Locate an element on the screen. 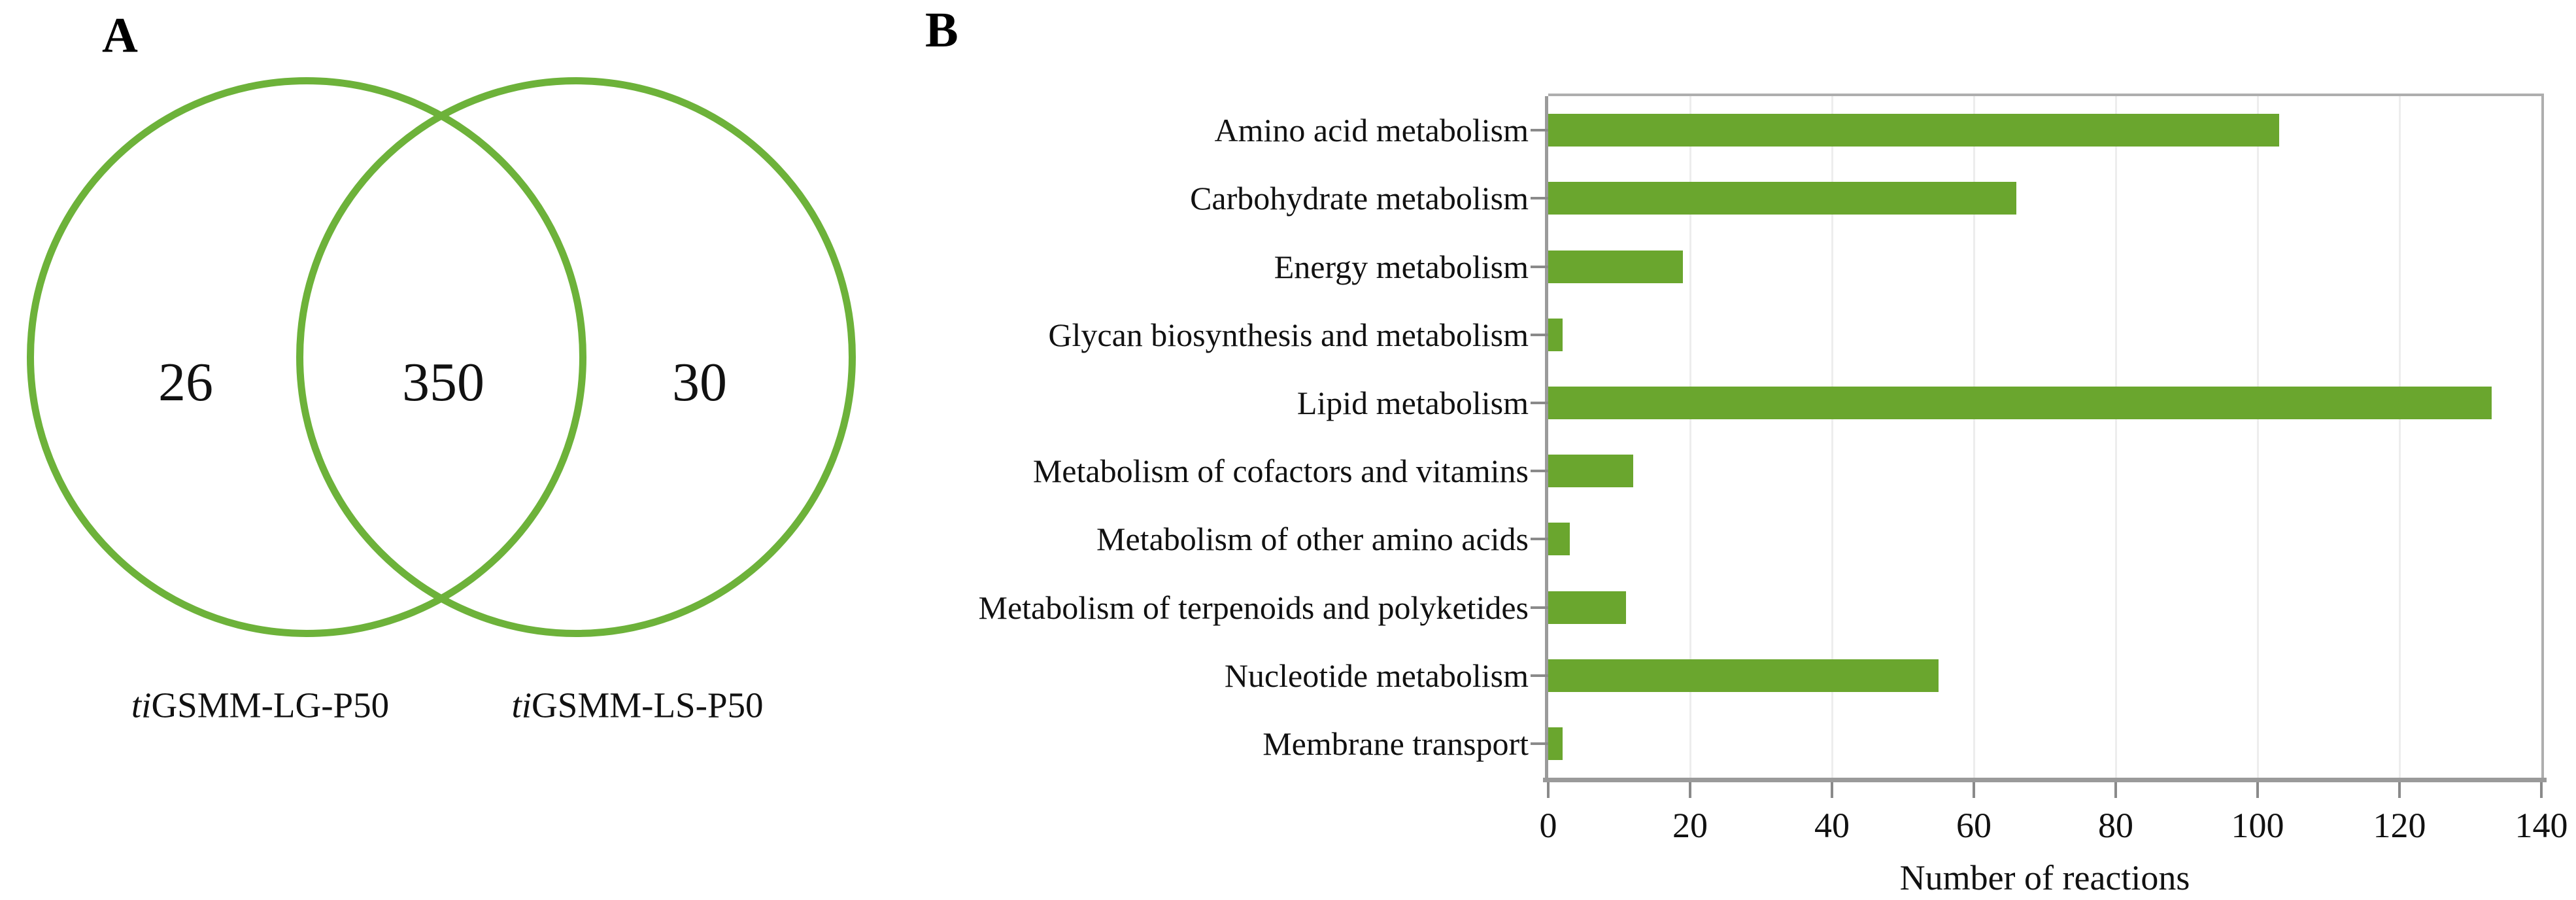  category-label-8: Nucleotide metabolism is located at coordinates (1376, 676).